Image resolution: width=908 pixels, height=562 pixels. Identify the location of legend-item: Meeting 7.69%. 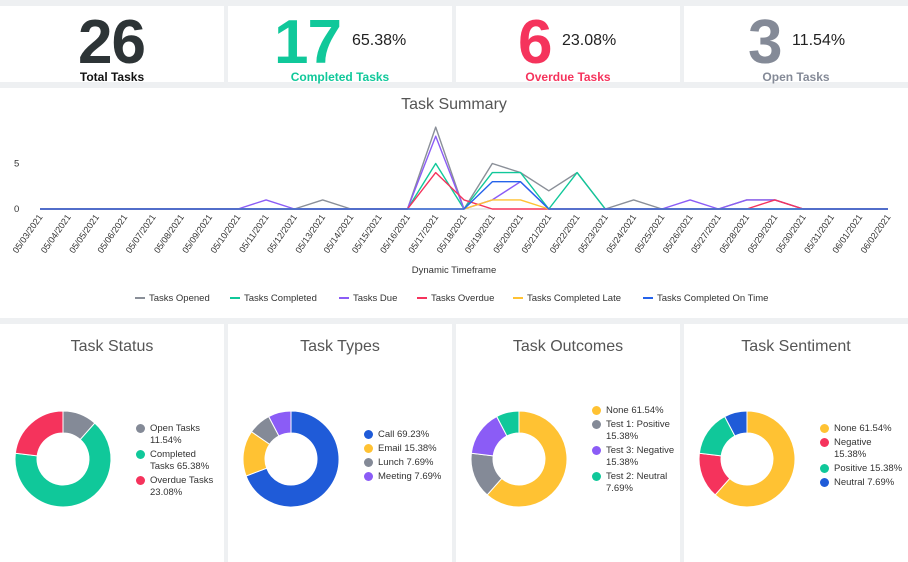
(407, 477).